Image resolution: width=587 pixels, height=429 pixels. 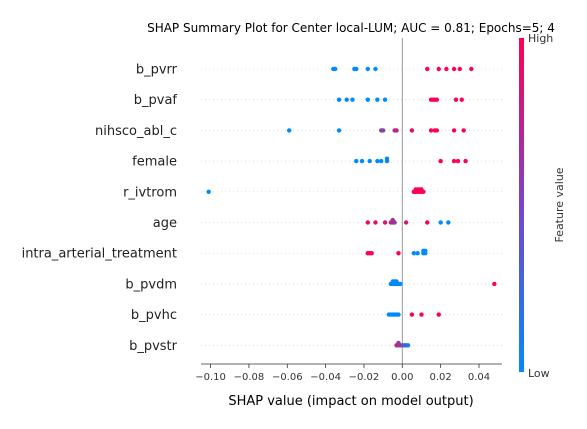 What do you see at coordinates (441, 377) in the screenshot?
I see `x-tick-label-6: 0.02` at bounding box center [441, 377].